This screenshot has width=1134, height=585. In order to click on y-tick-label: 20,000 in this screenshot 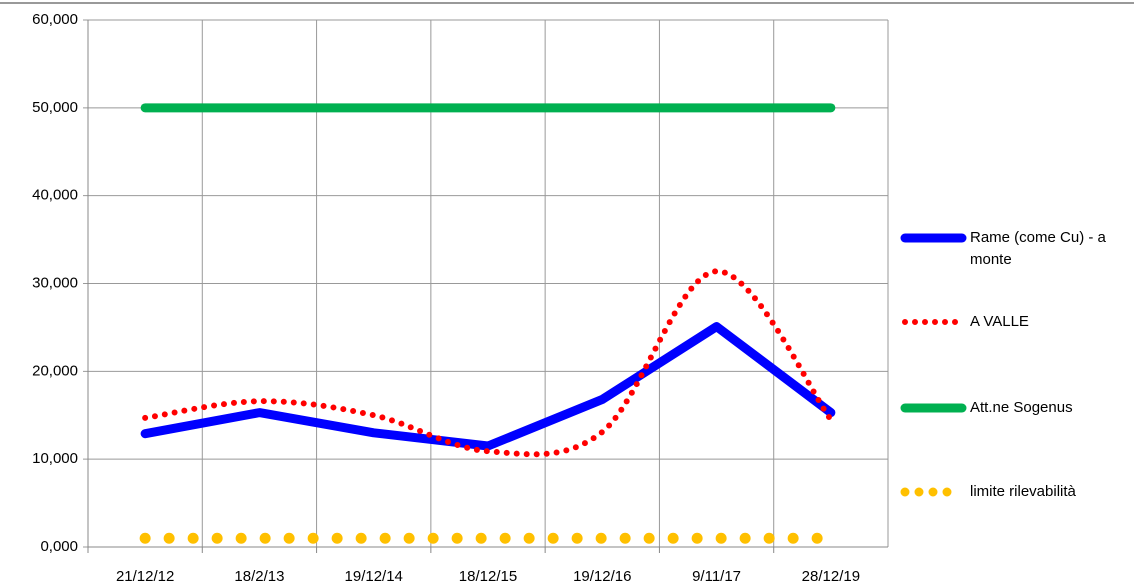, I will do `click(55, 370)`.